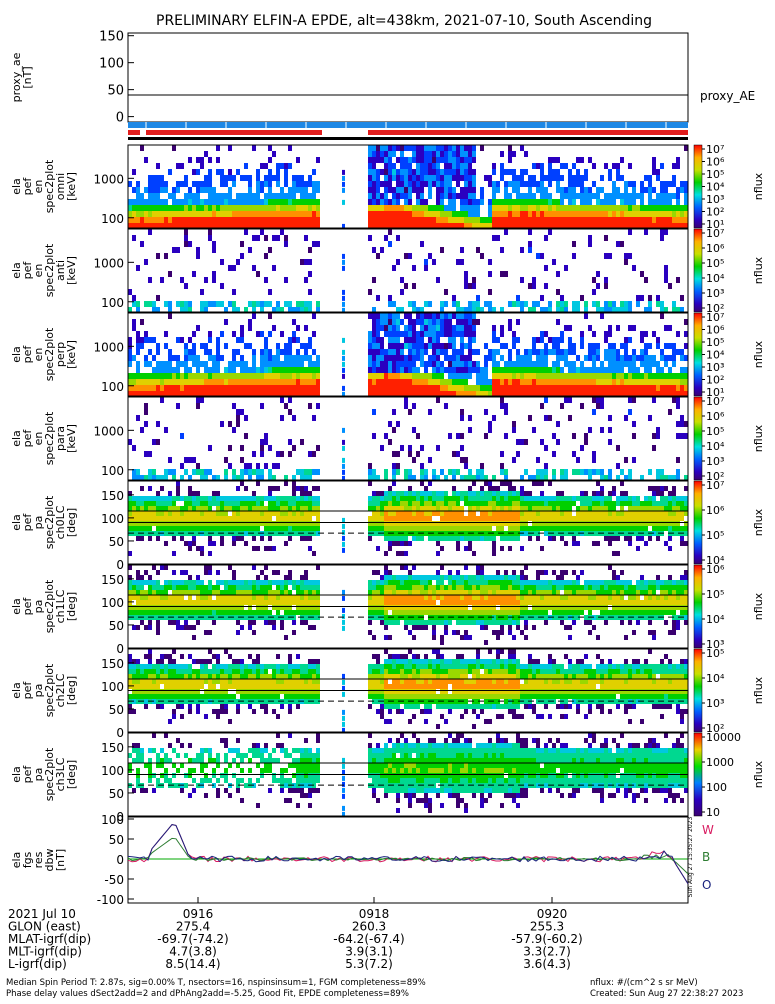  What do you see at coordinates (111, 37) in the screenshot?
I see `proxy-ae-ytick-label: 150` at bounding box center [111, 37].